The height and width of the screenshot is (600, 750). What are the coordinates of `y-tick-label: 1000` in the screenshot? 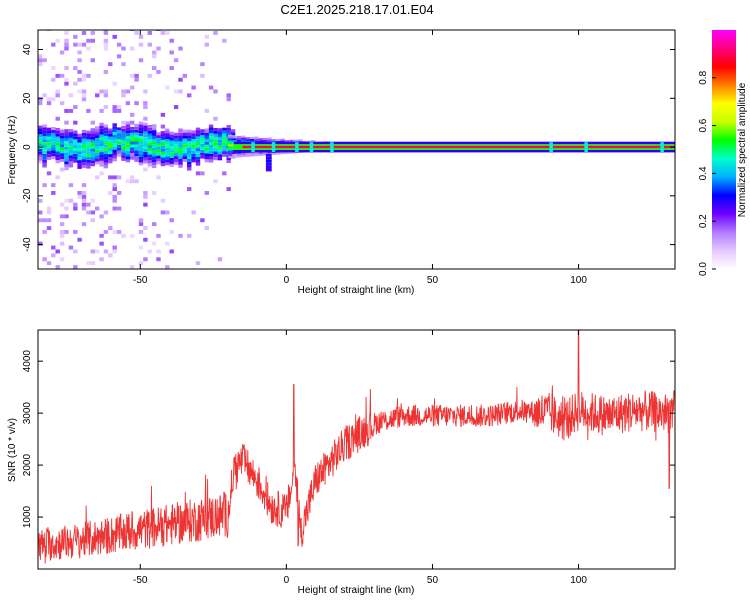 It's located at (27, 516).